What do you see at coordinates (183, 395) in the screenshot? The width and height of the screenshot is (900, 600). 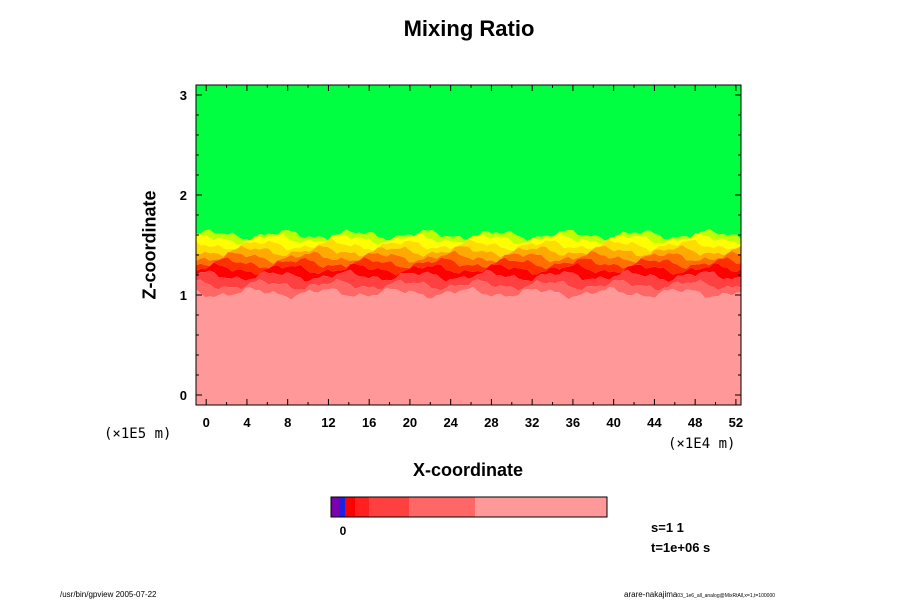 I see `y-tick-label: 0` at bounding box center [183, 395].